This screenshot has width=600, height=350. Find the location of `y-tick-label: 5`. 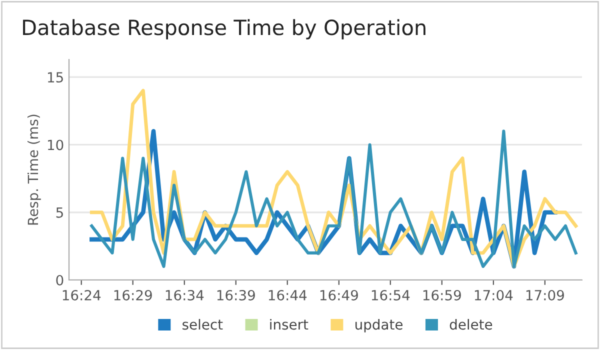

y-tick-label: 5 is located at coordinates (59, 213).